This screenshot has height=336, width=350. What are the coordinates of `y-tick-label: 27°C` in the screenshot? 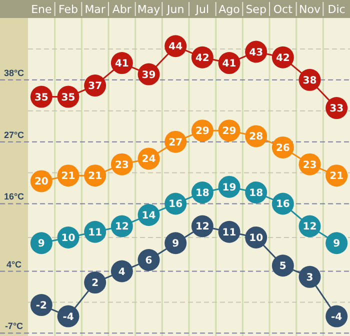 It's located at (14, 135).